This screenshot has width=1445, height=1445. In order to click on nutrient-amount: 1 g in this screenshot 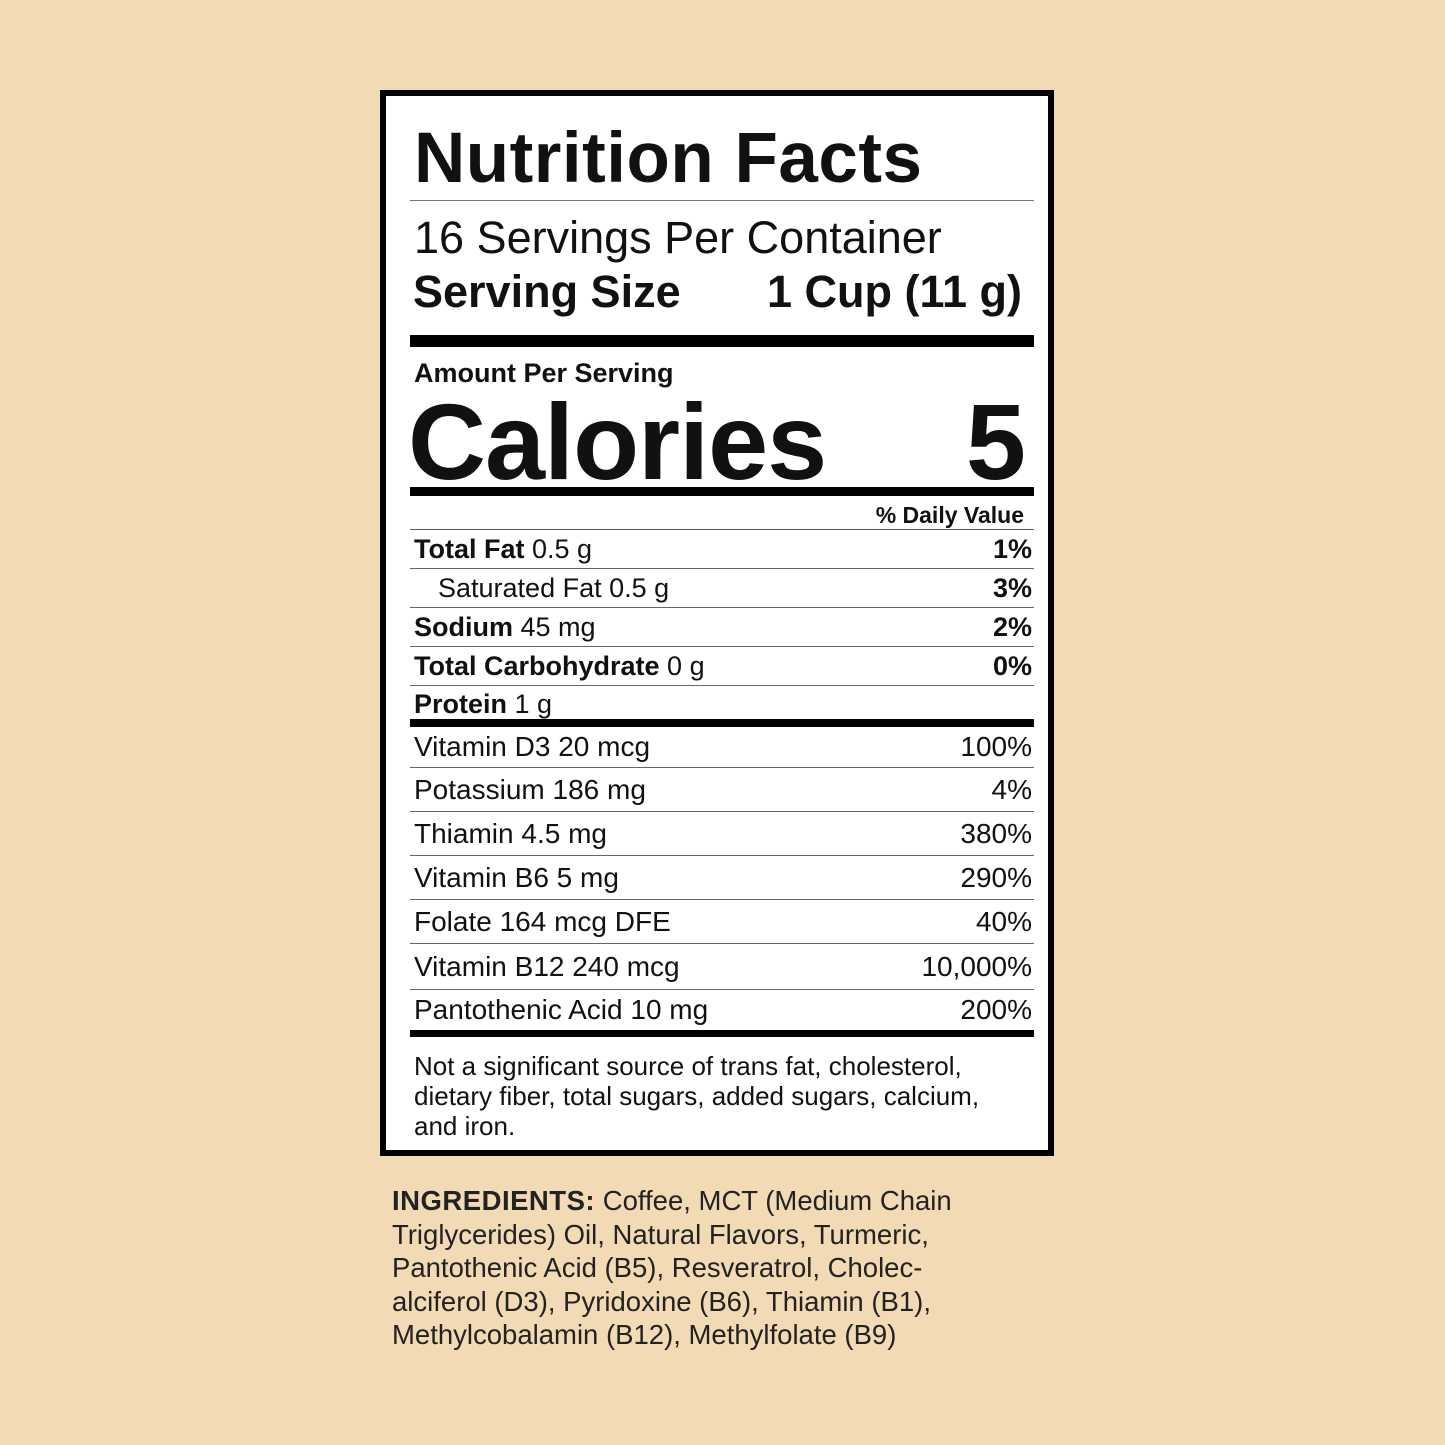, I will do `click(533, 703)`.